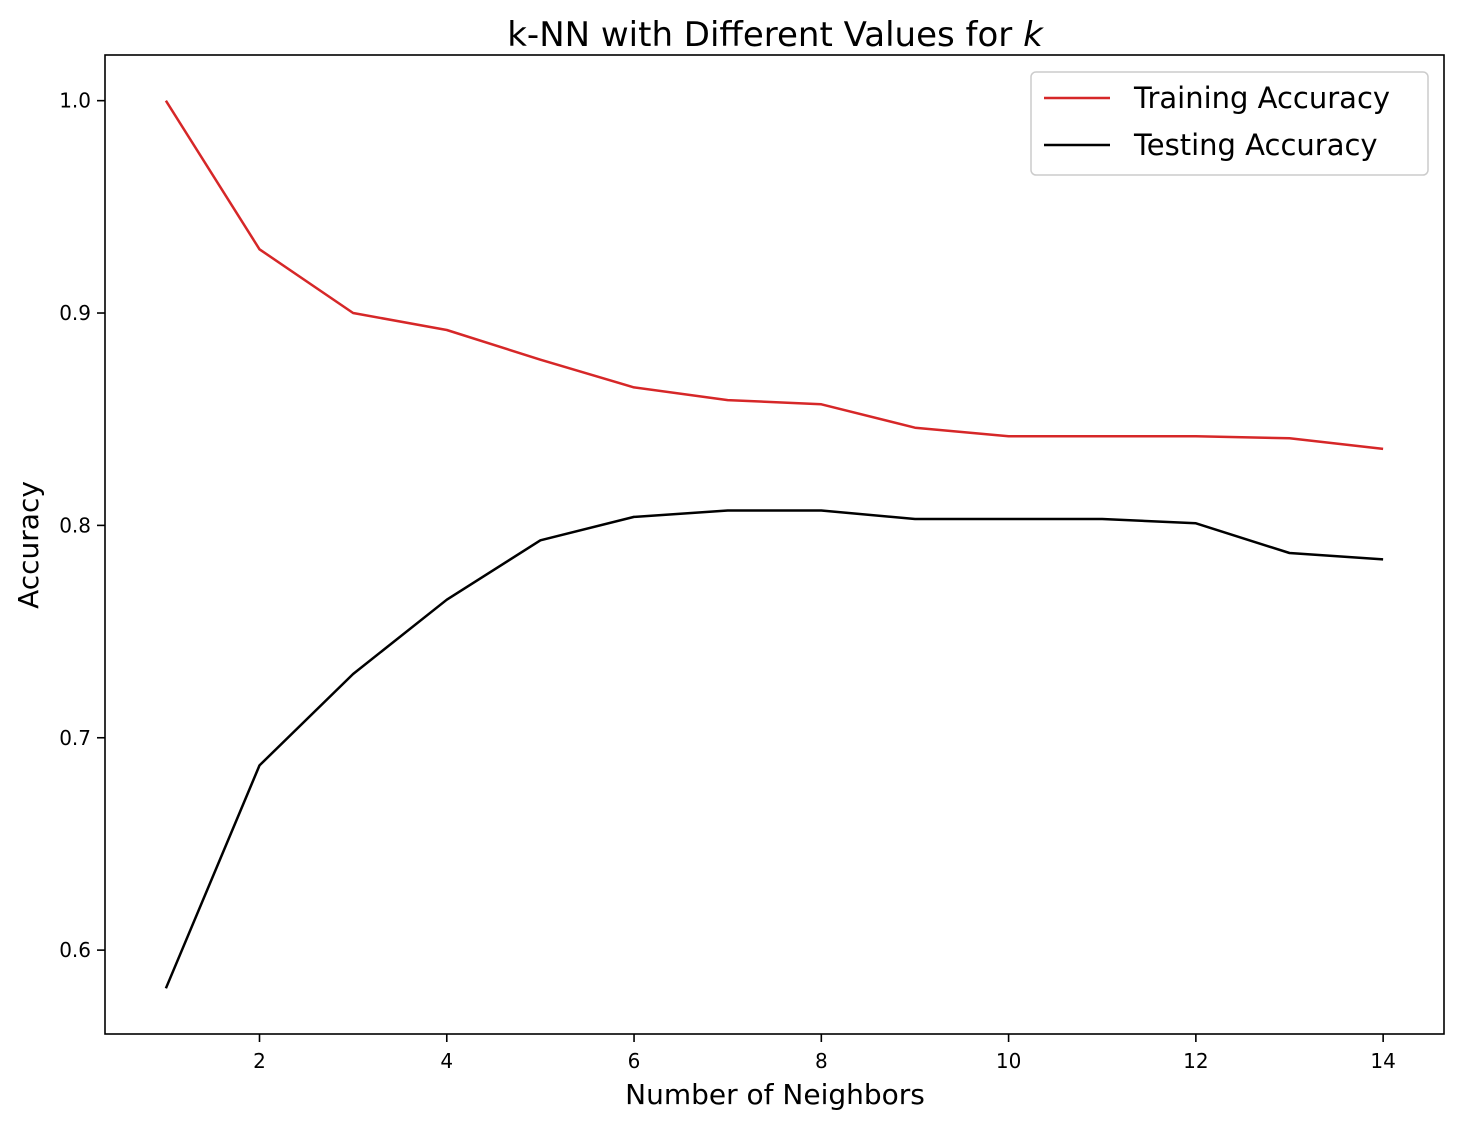  I want to click on y-axis-label: Accuracy, so click(28, 545).